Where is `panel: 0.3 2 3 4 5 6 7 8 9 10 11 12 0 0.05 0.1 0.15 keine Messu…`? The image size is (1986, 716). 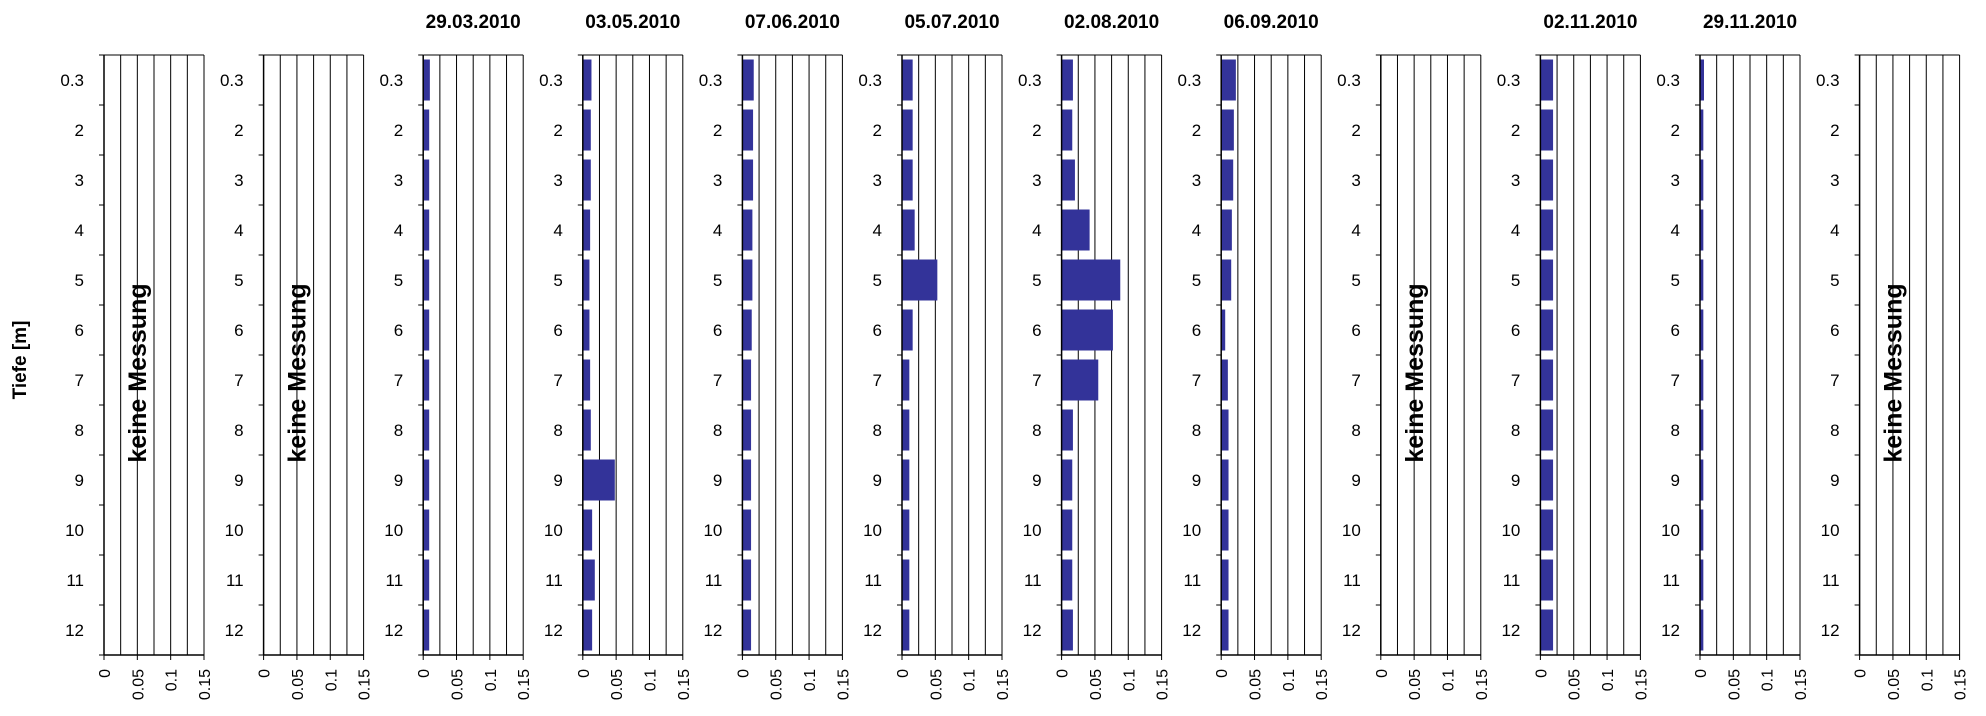 panel: 0.3 2 3 4 5 6 7 8 9 10 11 12 0 0.05 0.1 0.15 keine Messu… is located at coordinates (137, 377).